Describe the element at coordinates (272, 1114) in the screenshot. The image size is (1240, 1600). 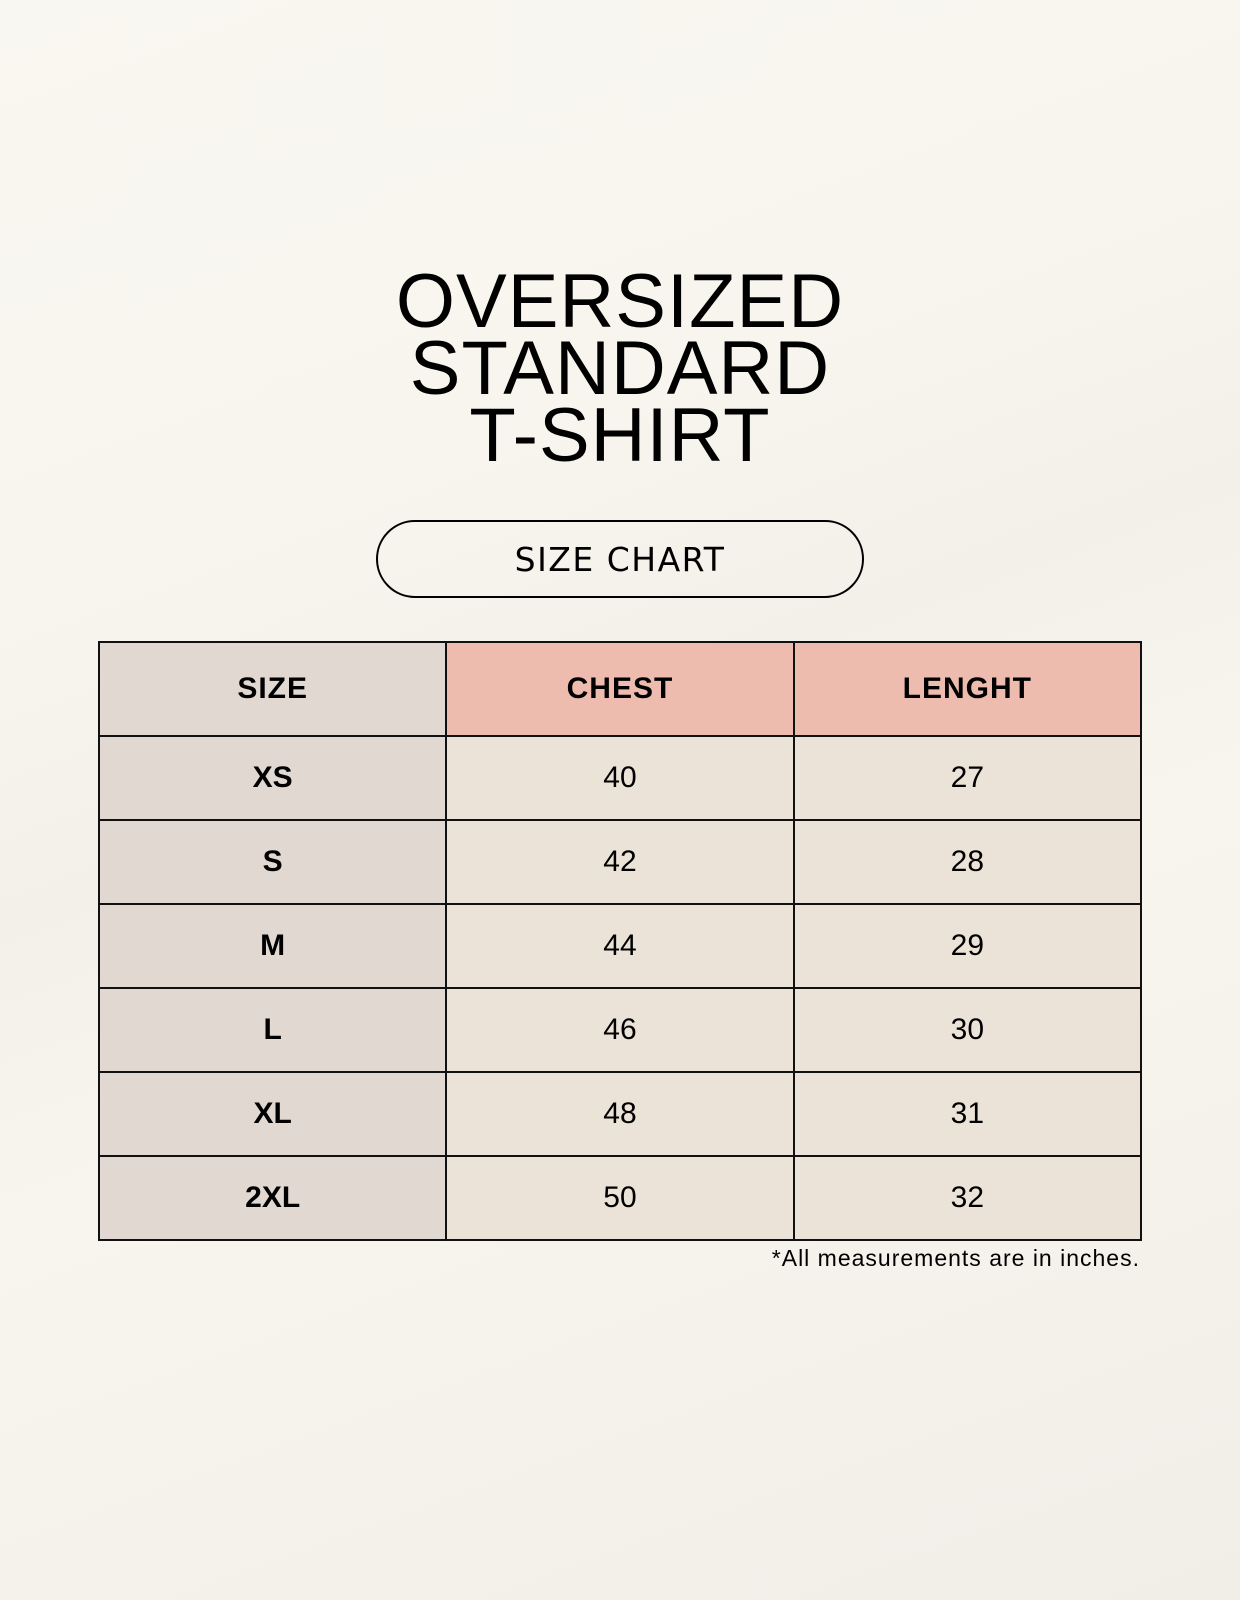
I see `size-cell: XL` at that location.